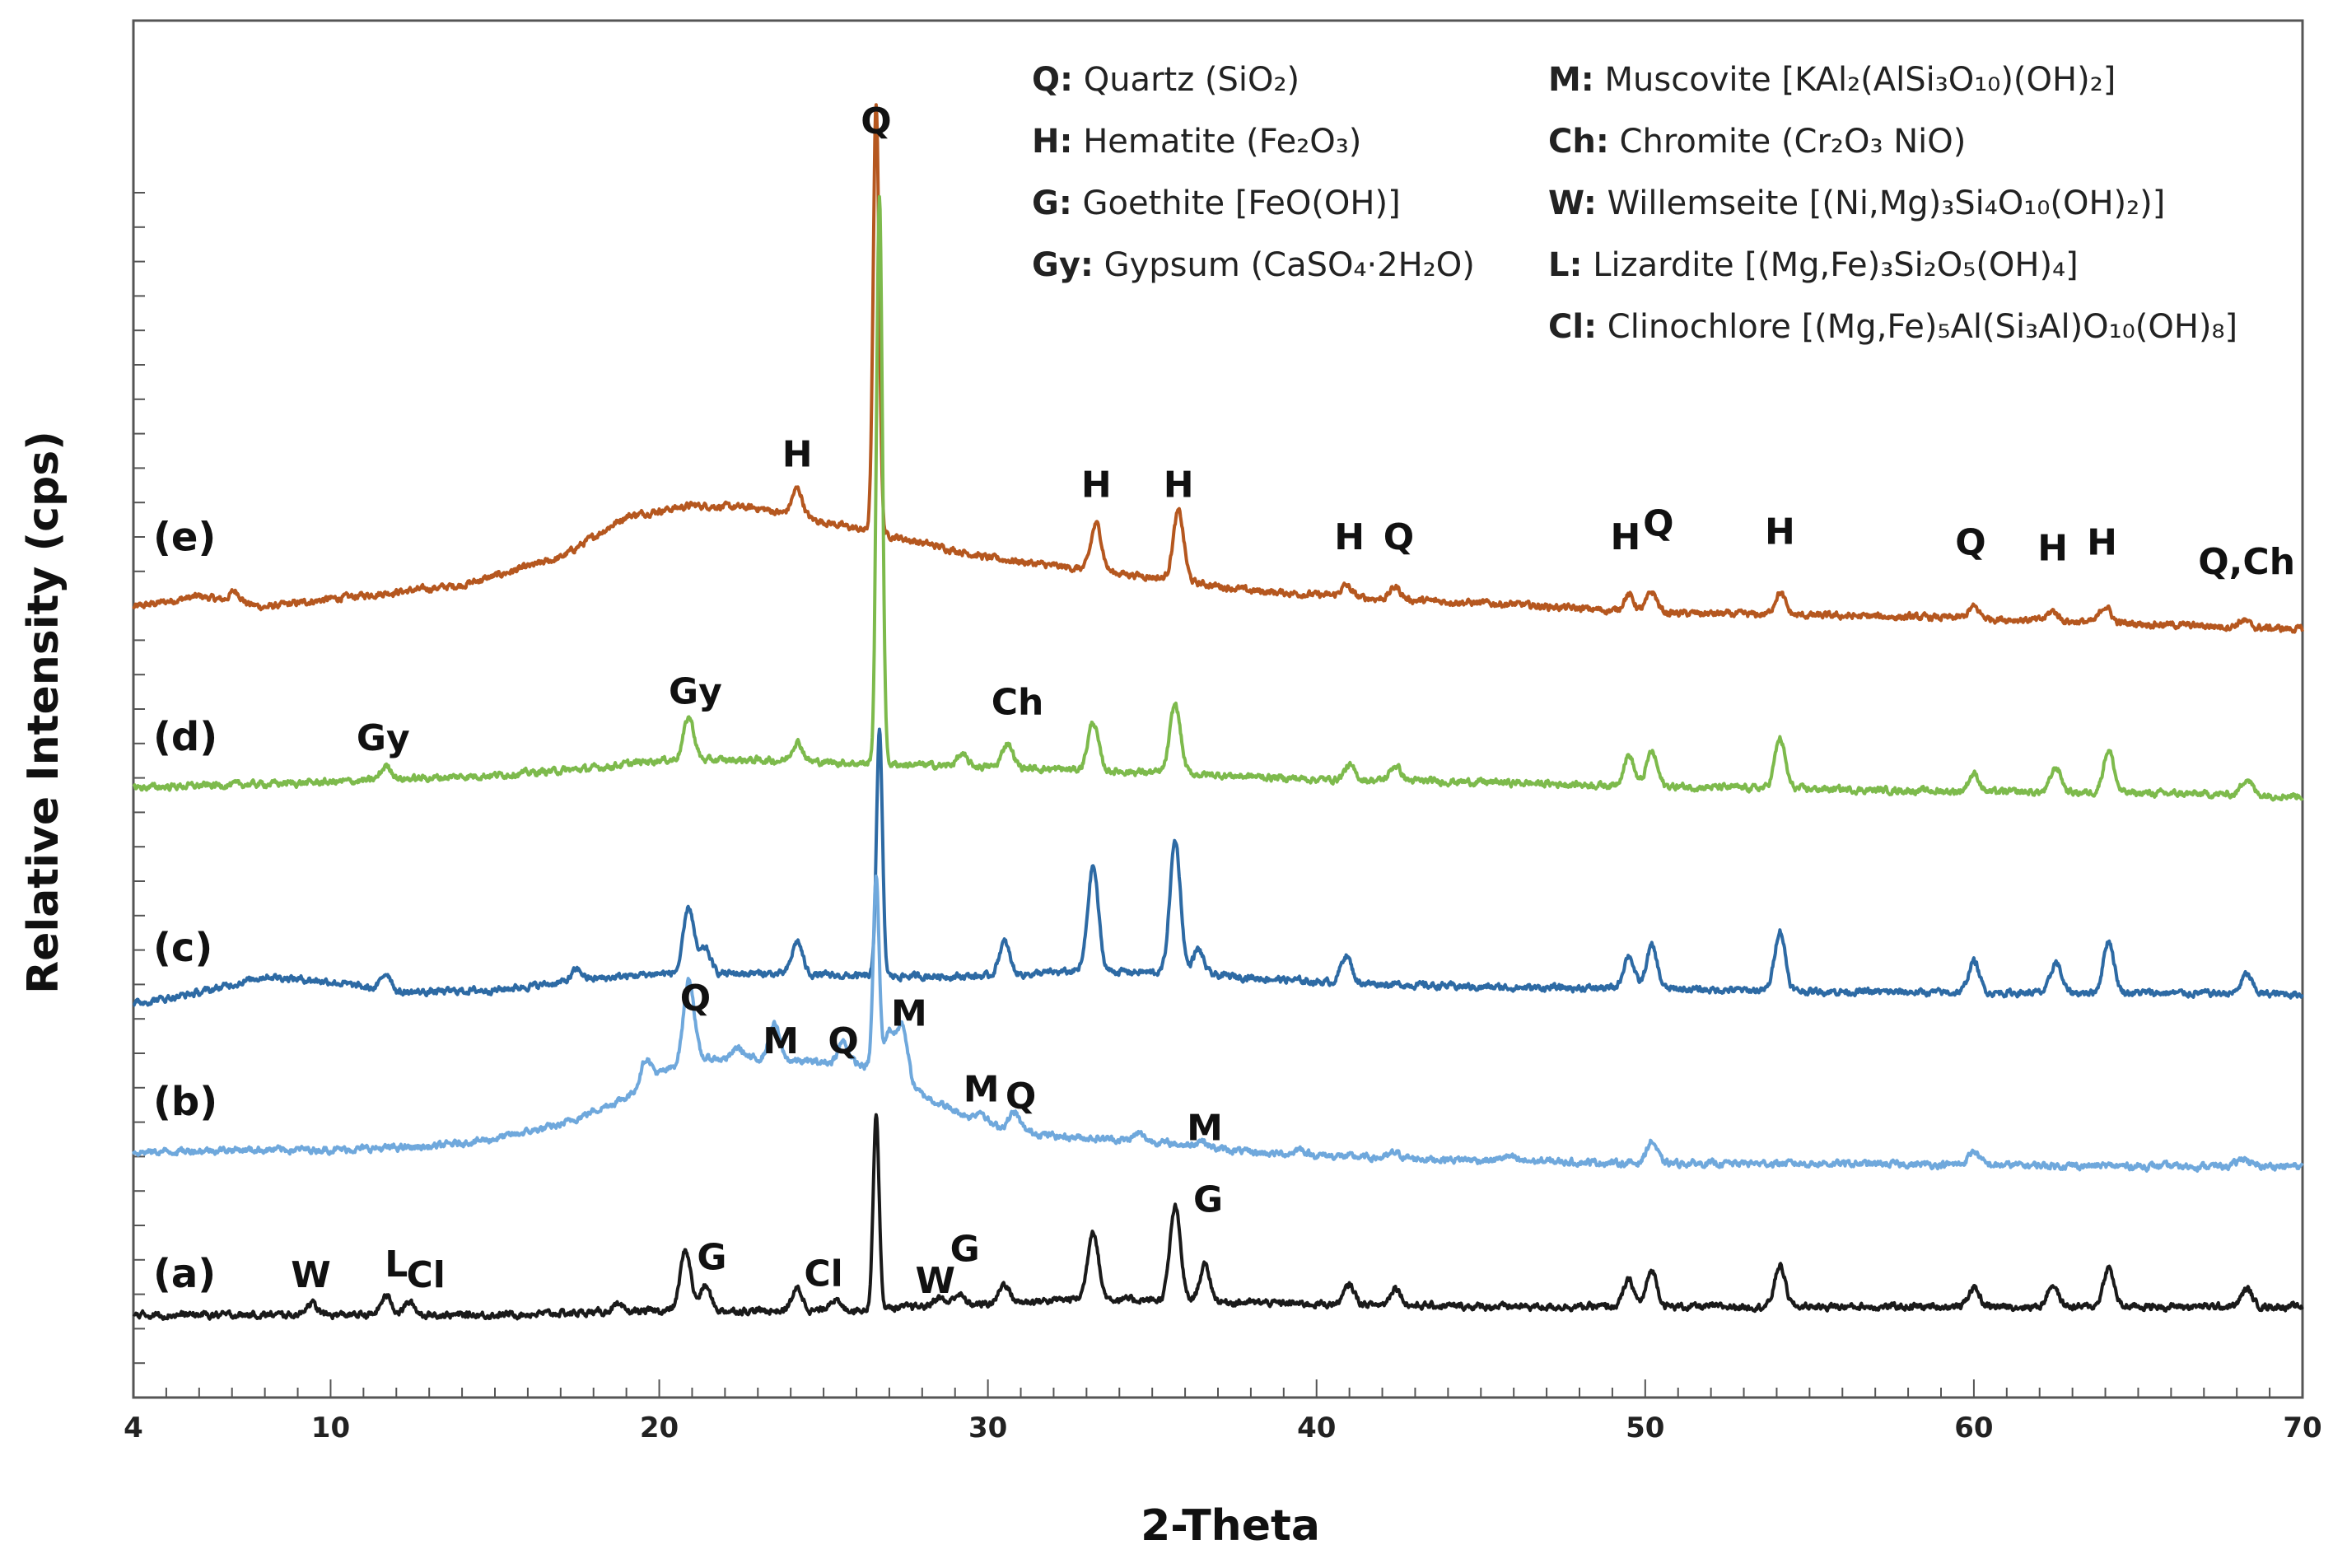 The height and width of the screenshot is (1568, 2333). Describe the element at coordinates (659, 1428) in the screenshot. I see `x-tick-label: 20` at that location.